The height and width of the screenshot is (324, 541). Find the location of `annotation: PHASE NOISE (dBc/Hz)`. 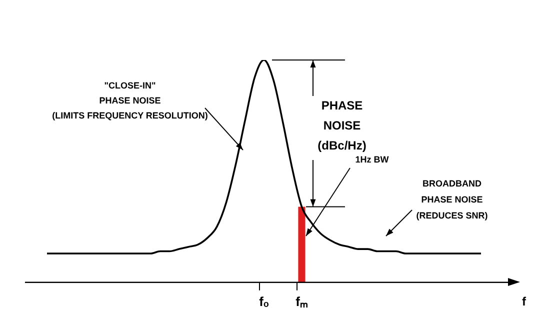

annotation: PHASE NOISE (dBc/Hz) is located at coordinates (342, 125).